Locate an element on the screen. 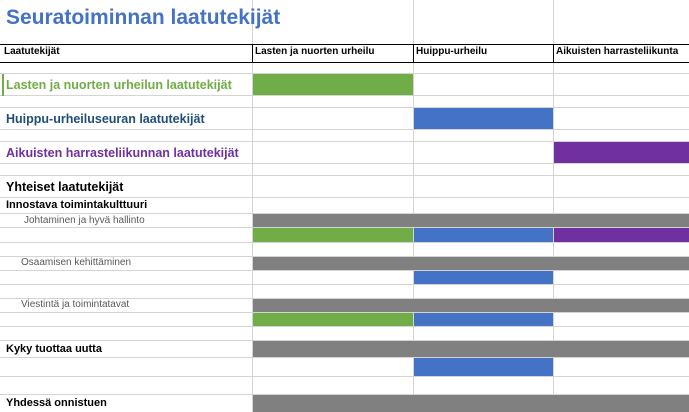 This screenshot has height=412, width=689. fill-kyky-gray is located at coordinates (471, 349).